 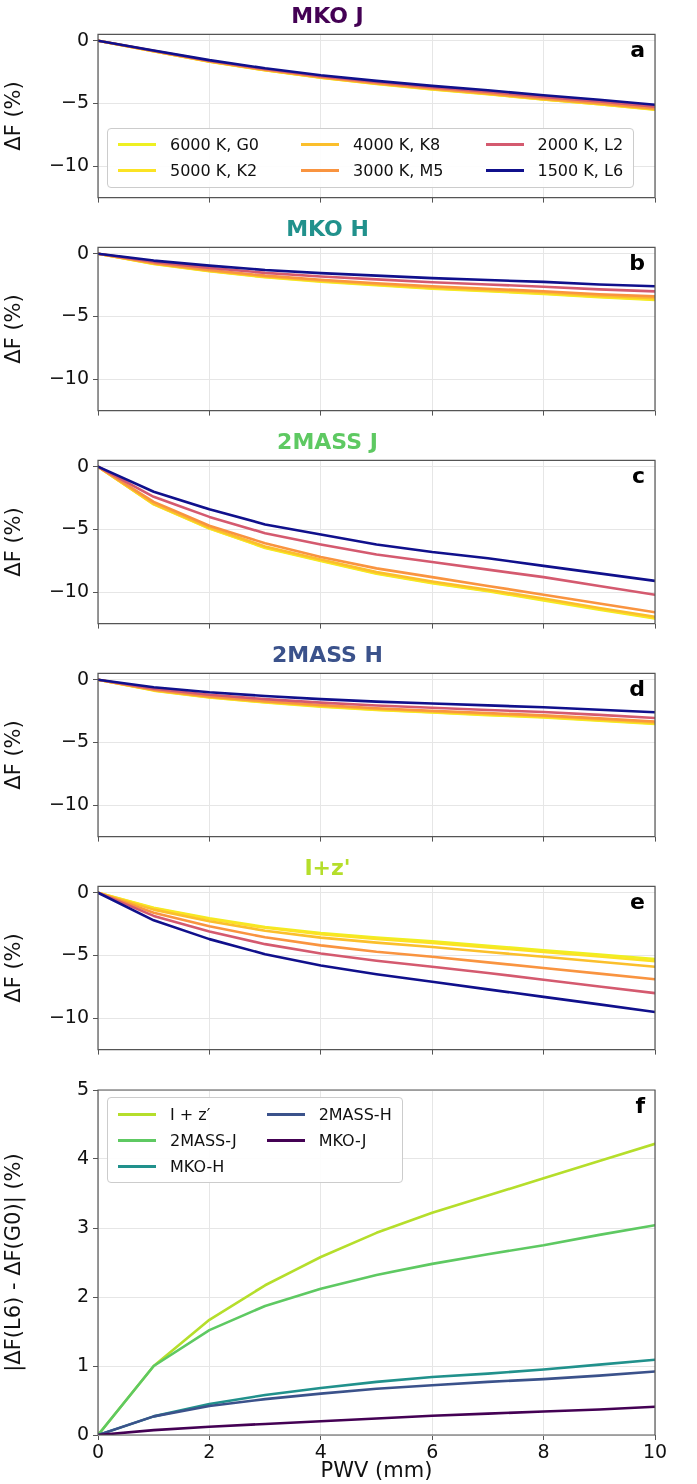 I want to click on legend-label: MKO-J, so click(x=342, y=1140).